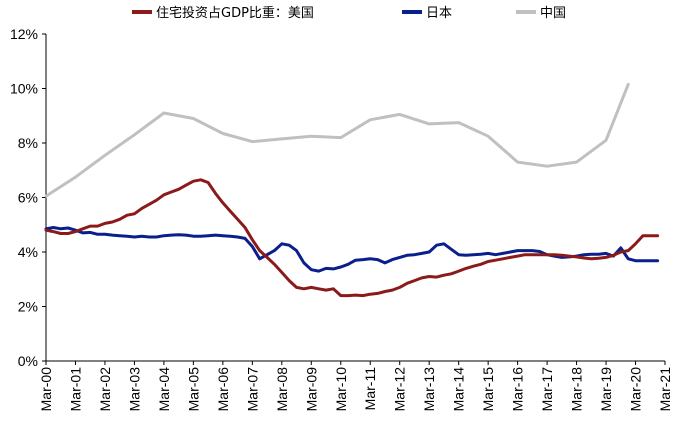  I want to click on legend-label-japan: 日本, so click(439, 13).